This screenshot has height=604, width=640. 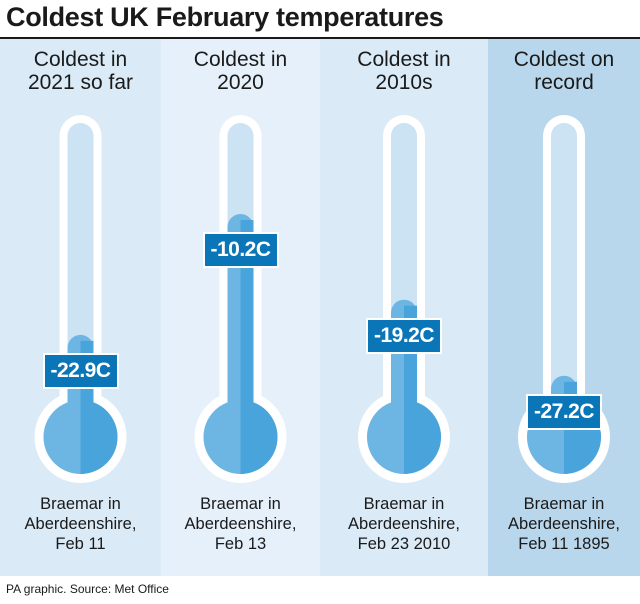 What do you see at coordinates (240, 250) in the screenshot?
I see `value-label: -10.2C` at bounding box center [240, 250].